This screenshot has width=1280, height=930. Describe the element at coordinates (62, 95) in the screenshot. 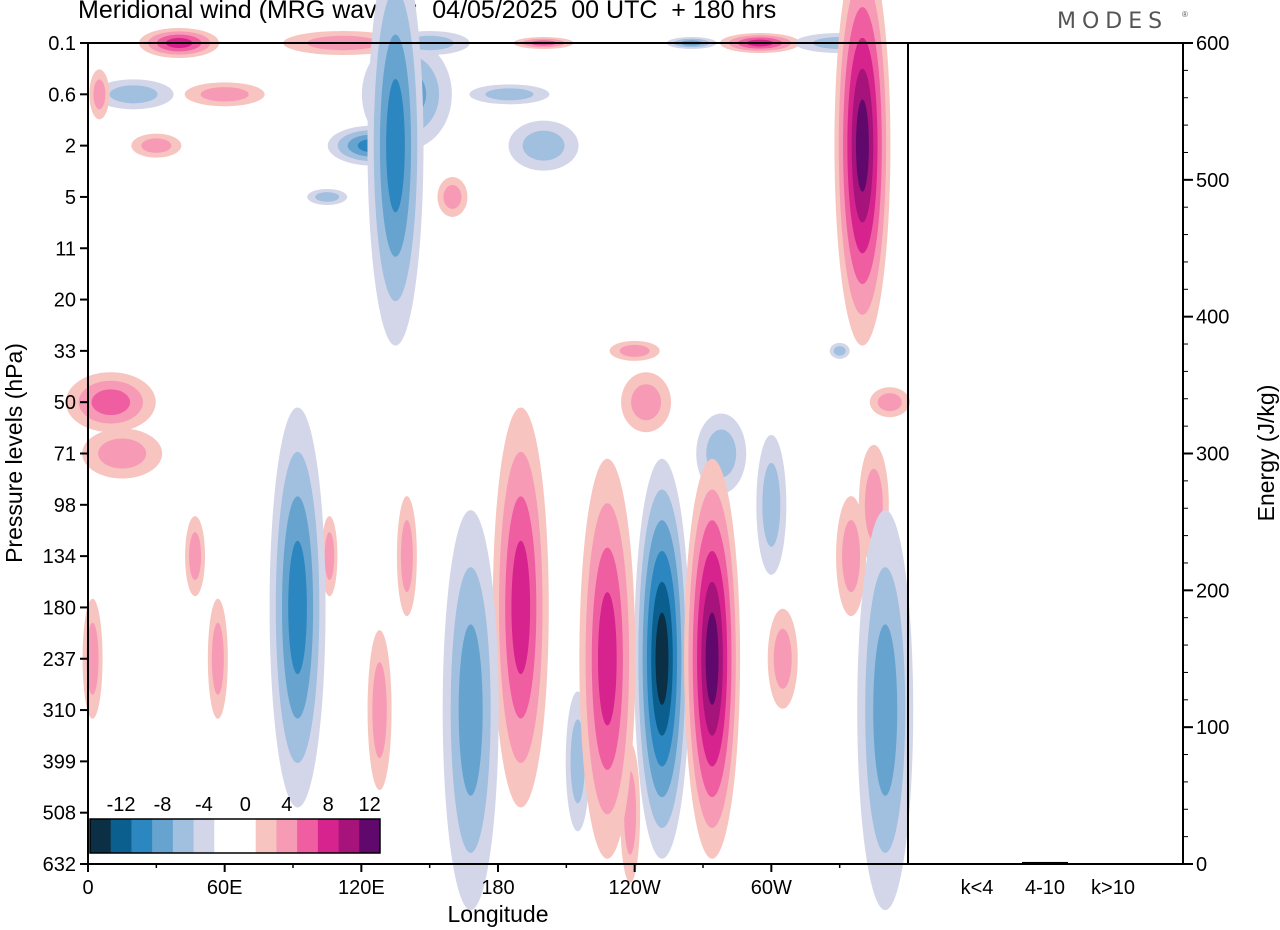

I see `y-tick-label: 0.6` at that location.